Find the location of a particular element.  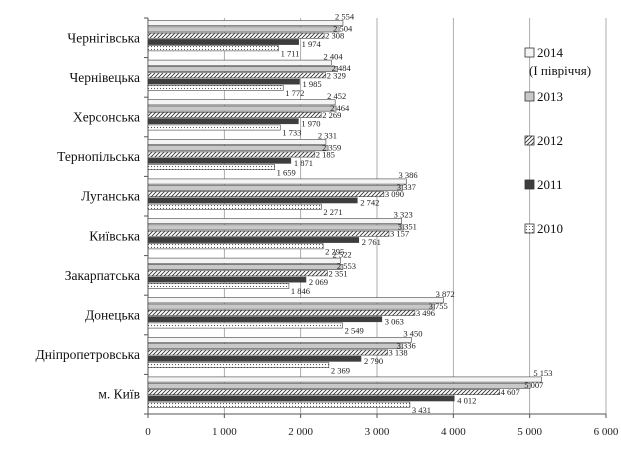

data-label: 3 063 is located at coordinates (394, 321).